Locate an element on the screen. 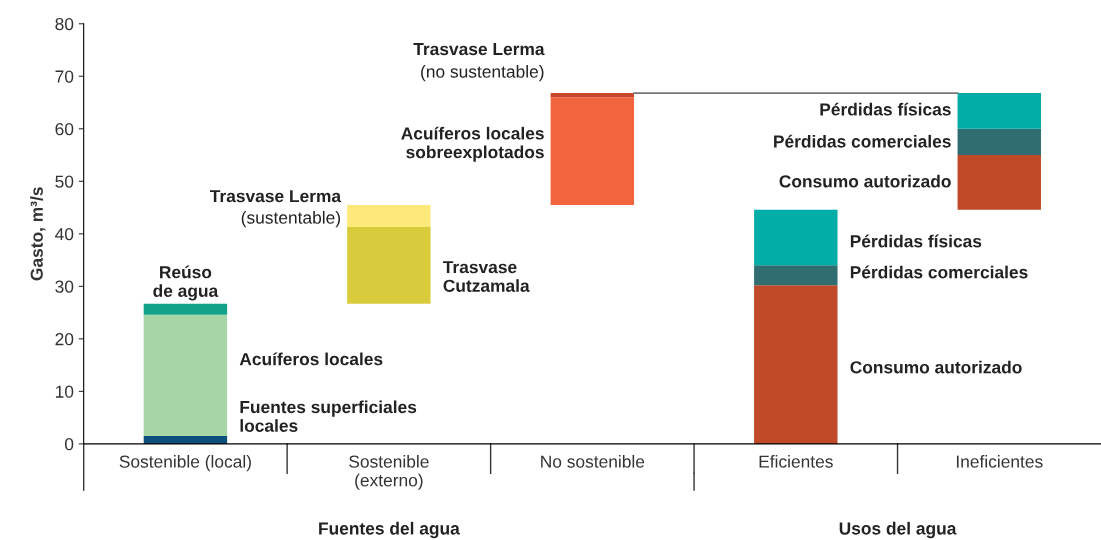 The width and height of the screenshot is (1101, 540). y-tick-label: 20 is located at coordinates (64, 339).